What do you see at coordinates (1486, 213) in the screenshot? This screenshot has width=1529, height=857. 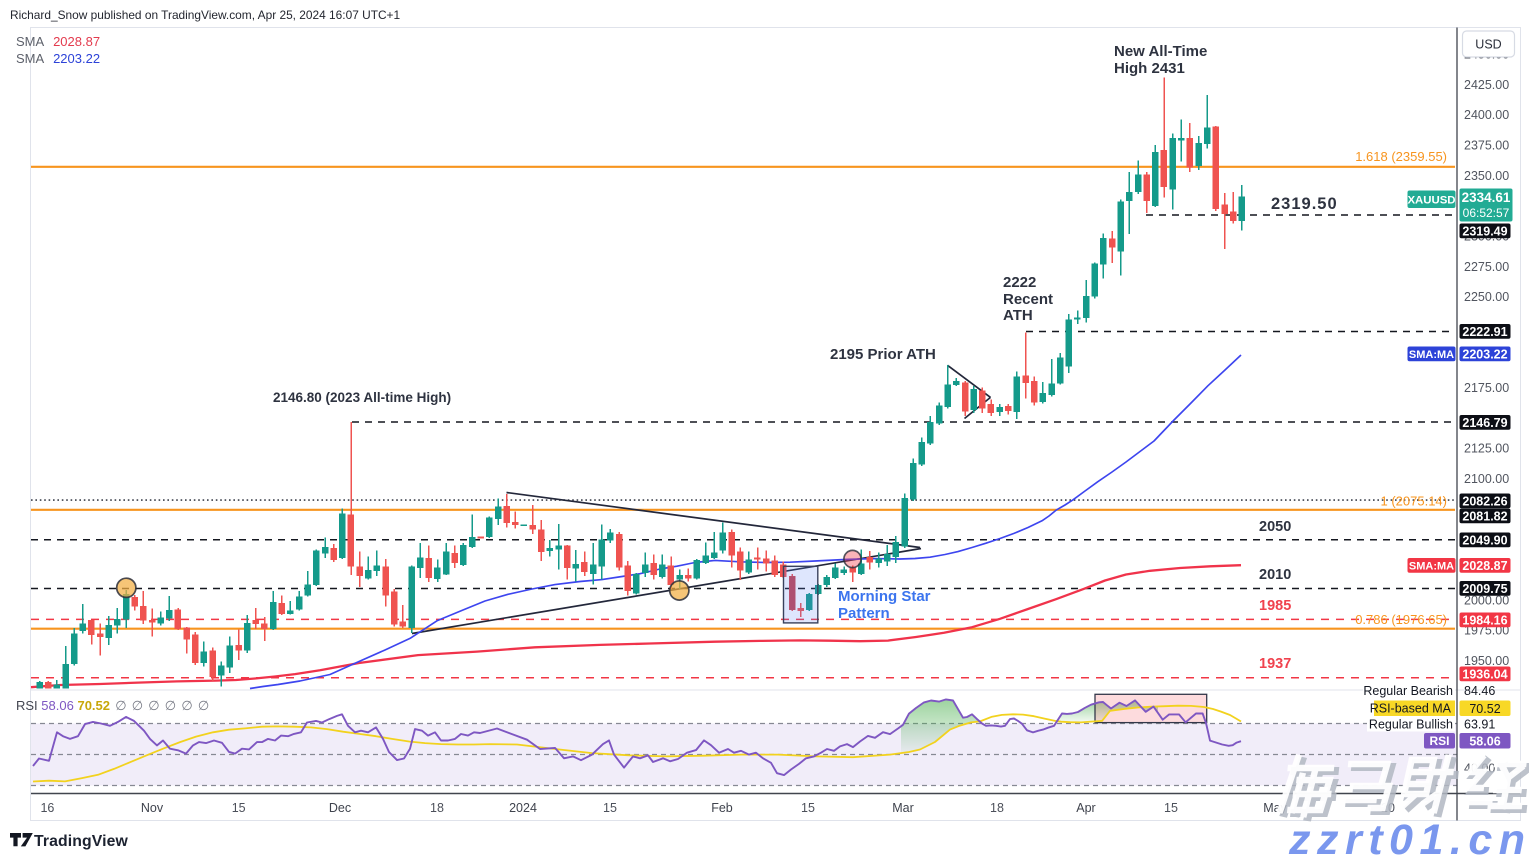 I see `svg-text: 06:52:57` at bounding box center [1486, 213].